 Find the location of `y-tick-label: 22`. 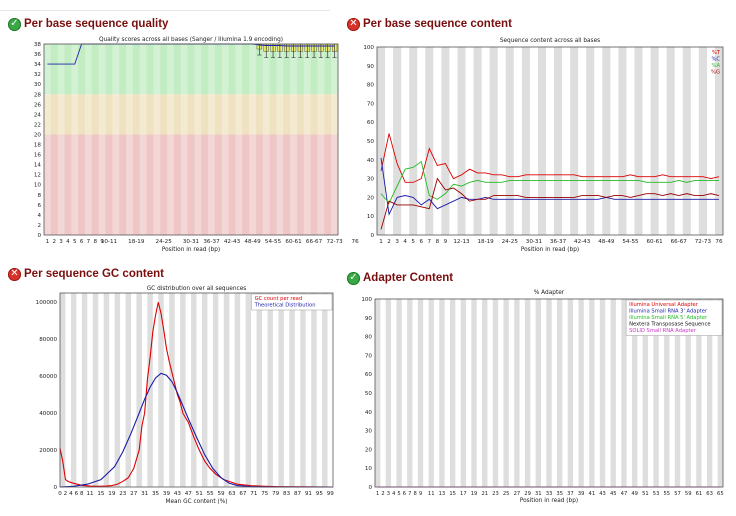

y-tick-label: 22 is located at coordinates (37, 125).